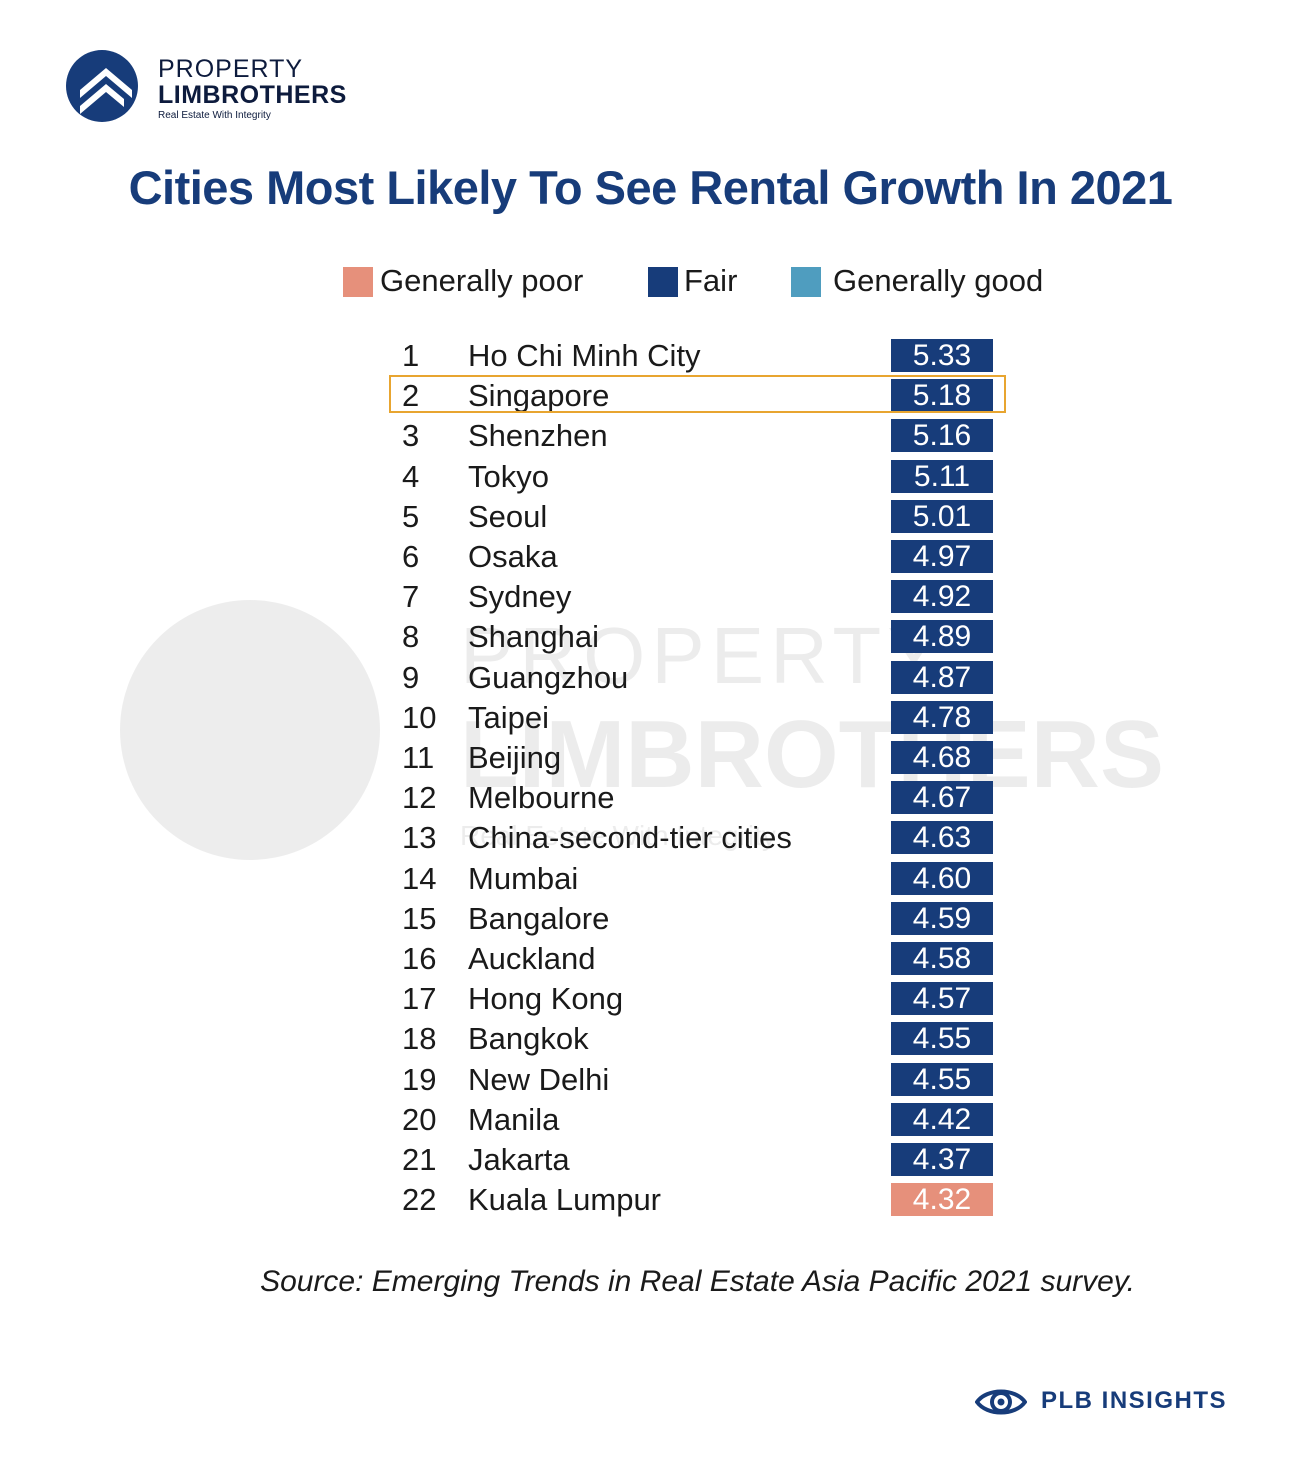 The height and width of the screenshot is (1466, 1301). Describe the element at coordinates (630, 838) in the screenshot. I see `city-label: China-second-tier cities` at that location.